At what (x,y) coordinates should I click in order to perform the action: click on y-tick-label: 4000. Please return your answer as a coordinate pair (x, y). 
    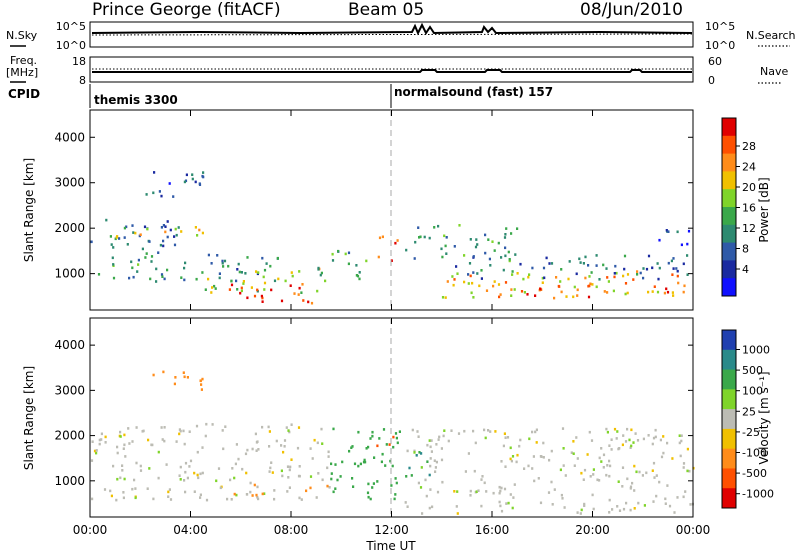
    Looking at the image, I should click on (69, 345).